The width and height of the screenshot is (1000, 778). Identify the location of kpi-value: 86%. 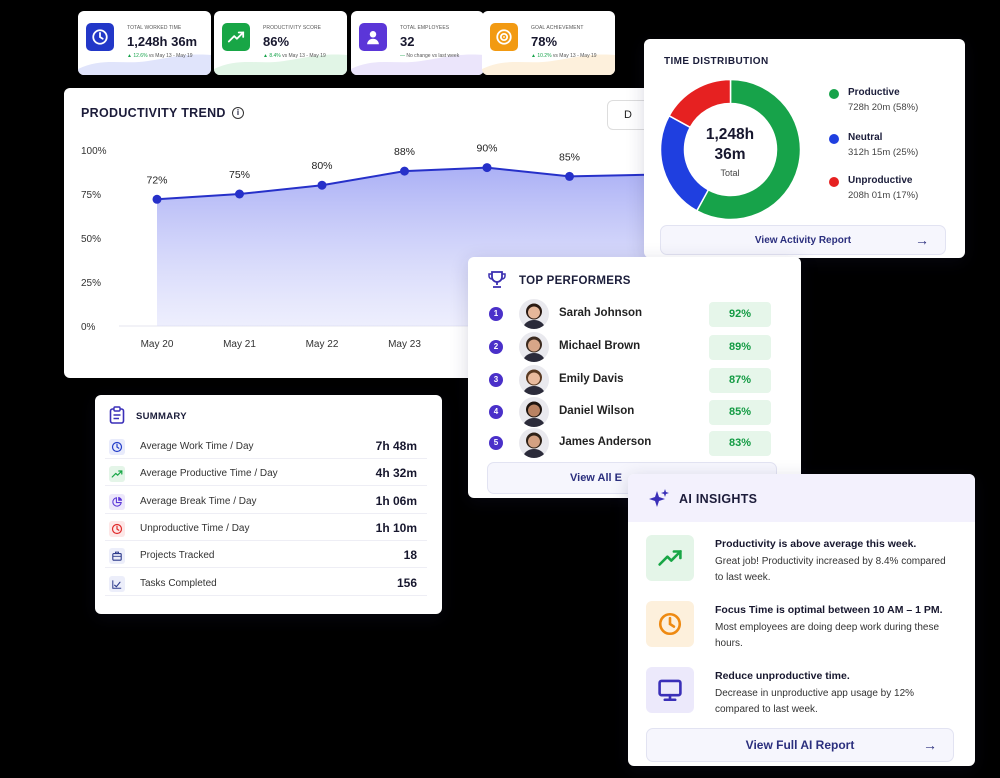
(276, 41).